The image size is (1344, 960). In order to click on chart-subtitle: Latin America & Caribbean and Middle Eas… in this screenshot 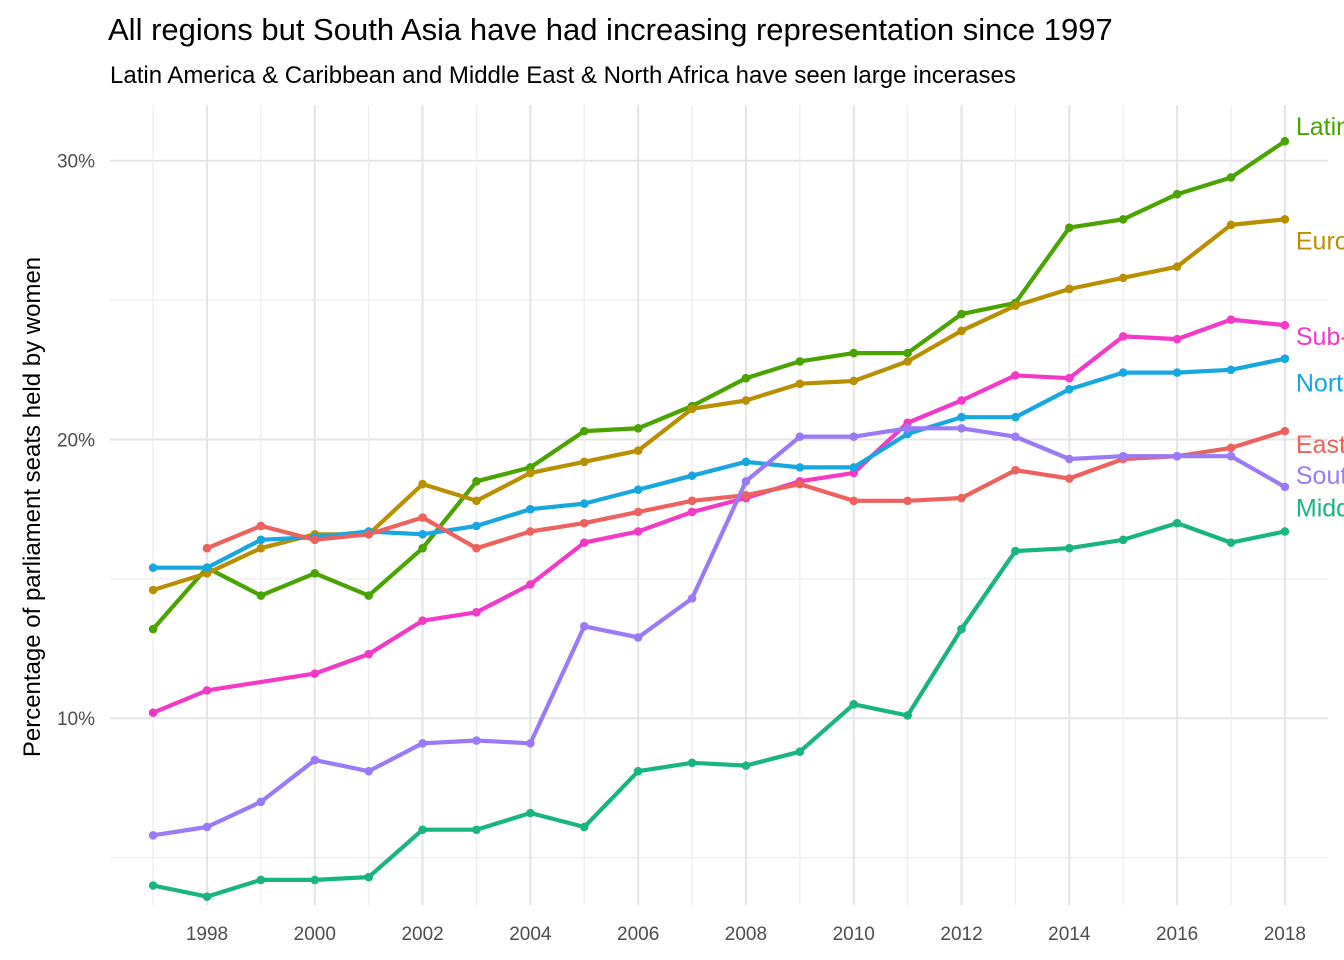, I will do `click(563, 75)`.